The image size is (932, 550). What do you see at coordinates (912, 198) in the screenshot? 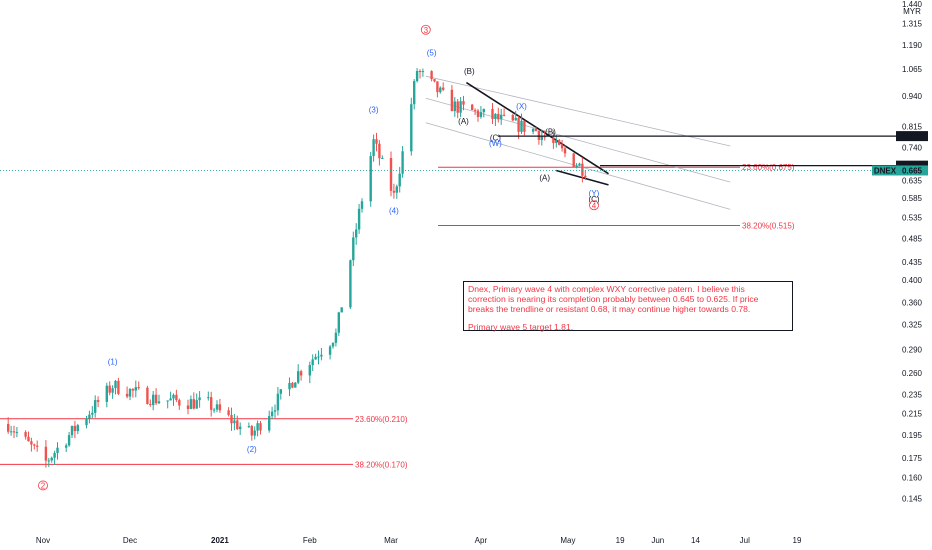
I see `price-tick-label: 0.585` at bounding box center [912, 198].